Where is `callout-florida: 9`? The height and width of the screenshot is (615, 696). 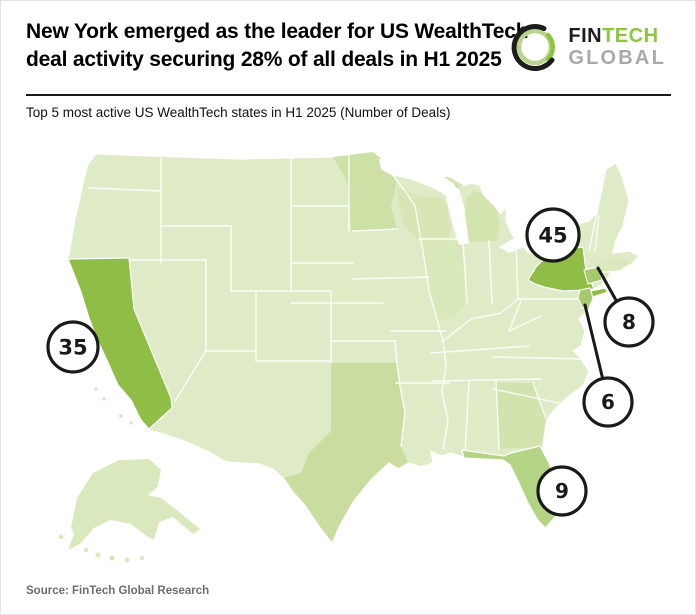
callout-florida: 9 is located at coordinates (562, 491).